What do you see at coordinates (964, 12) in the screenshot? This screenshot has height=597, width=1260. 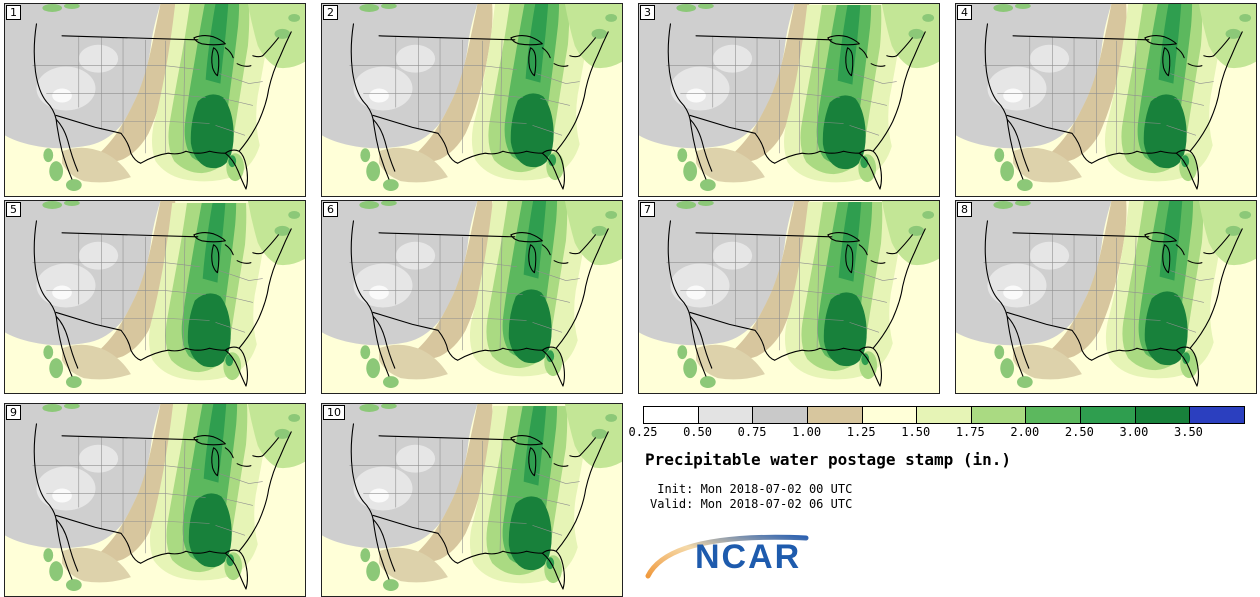 I see `member-number-badge: 4` at bounding box center [964, 12].